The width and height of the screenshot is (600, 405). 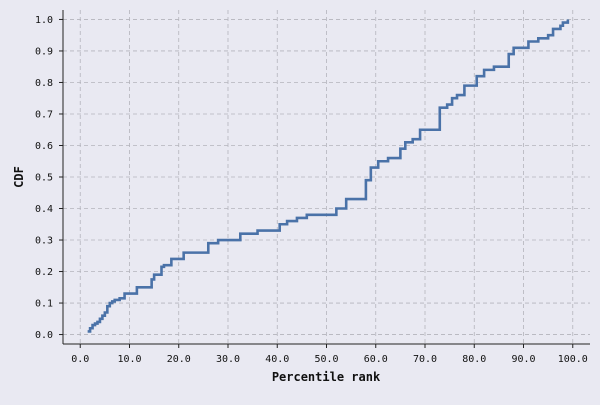 What do you see at coordinates (523, 359) in the screenshot?
I see `x-tick-label: 90.0` at bounding box center [523, 359].